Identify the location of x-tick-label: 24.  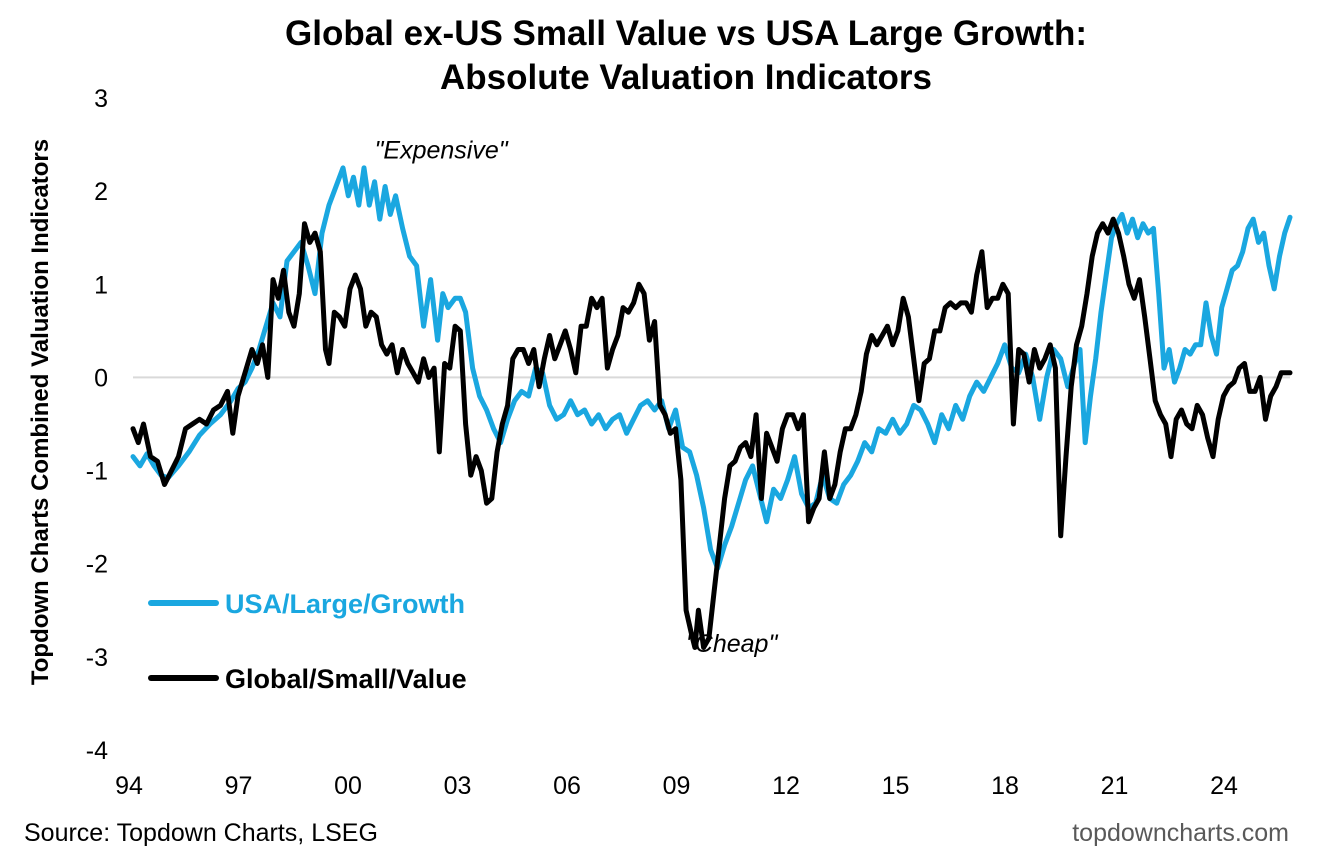
(1224, 786).